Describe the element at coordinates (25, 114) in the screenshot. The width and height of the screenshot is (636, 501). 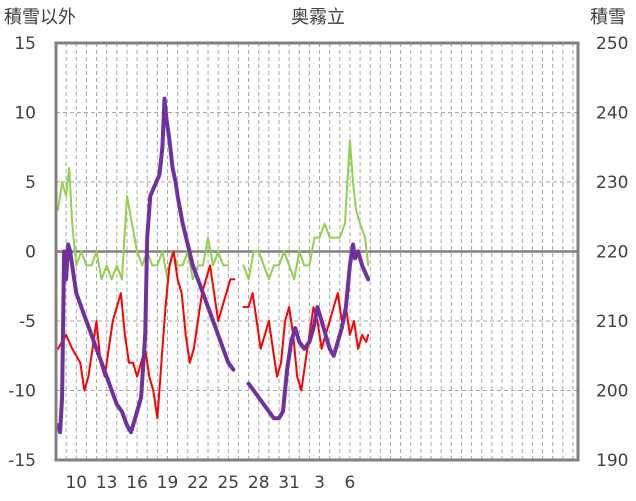
I see `left-tick-label: 10` at that location.